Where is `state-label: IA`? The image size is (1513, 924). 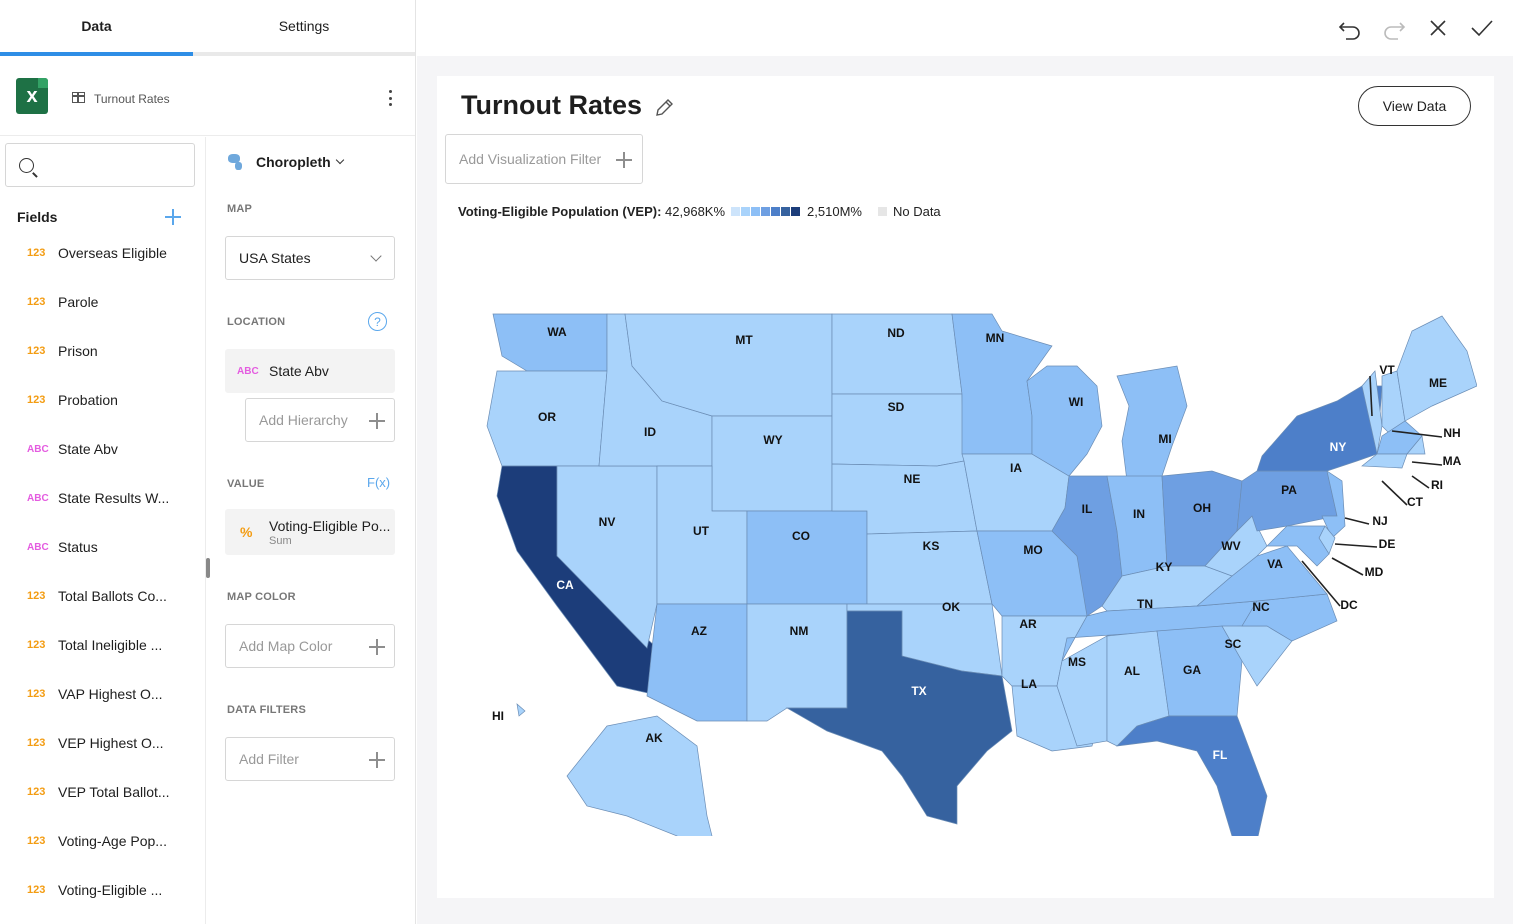
state-label: IA is located at coordinates (1016, 468).